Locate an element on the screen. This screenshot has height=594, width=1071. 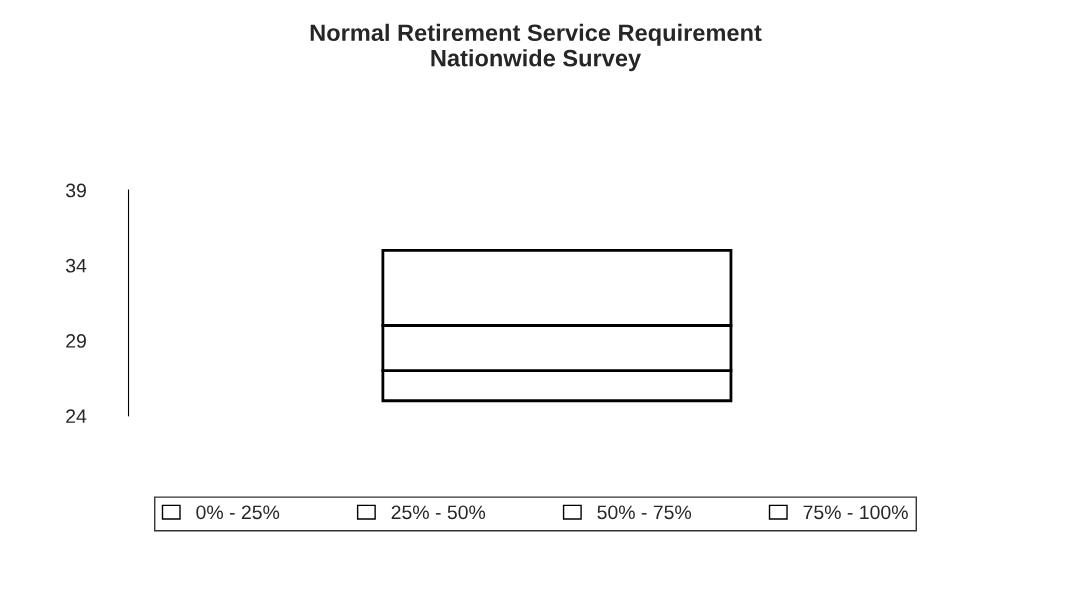
legend-label: 0% - 25% is located at coordinates (238, 512).